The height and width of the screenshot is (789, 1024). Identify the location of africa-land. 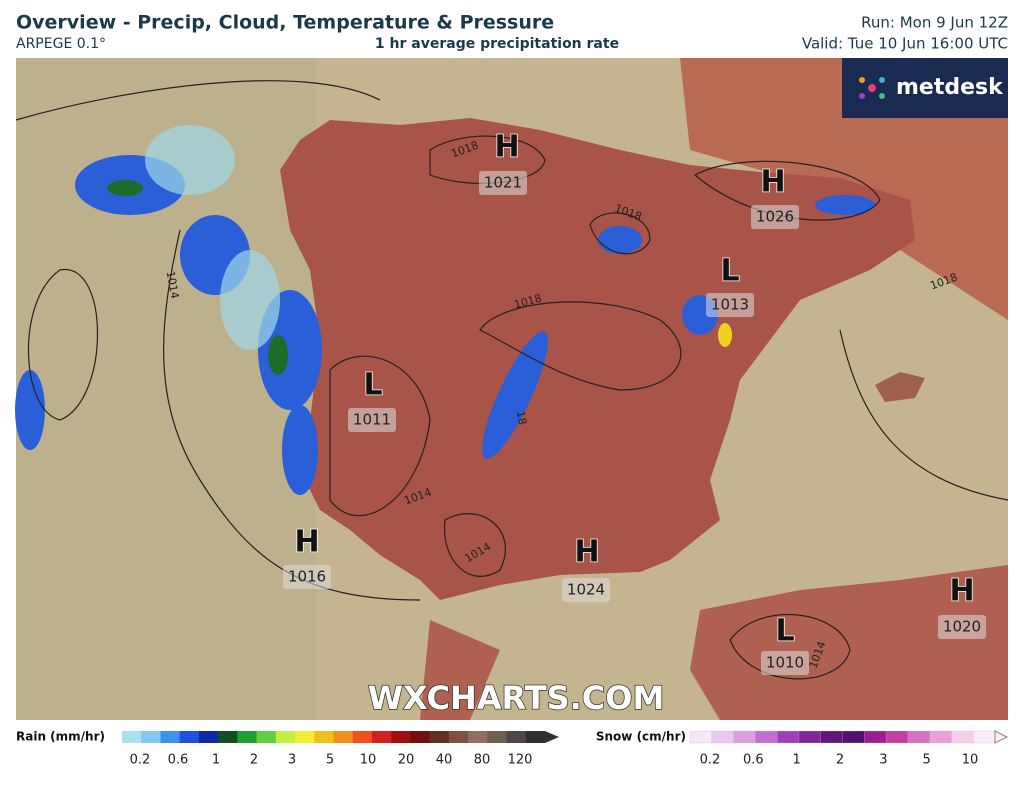
(849, 642).